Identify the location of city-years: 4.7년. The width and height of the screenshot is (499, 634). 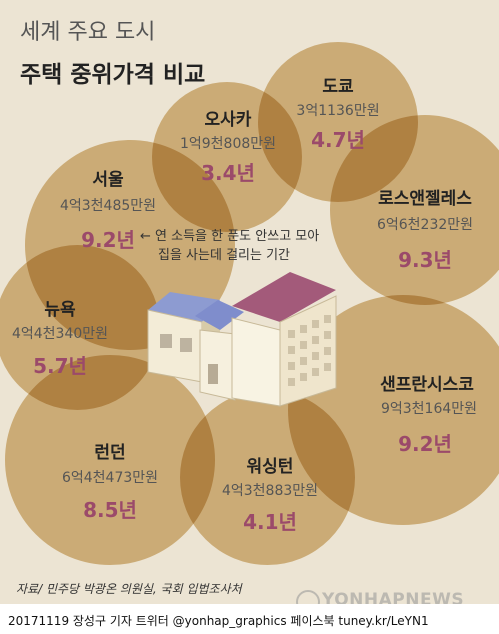
(338, 138).